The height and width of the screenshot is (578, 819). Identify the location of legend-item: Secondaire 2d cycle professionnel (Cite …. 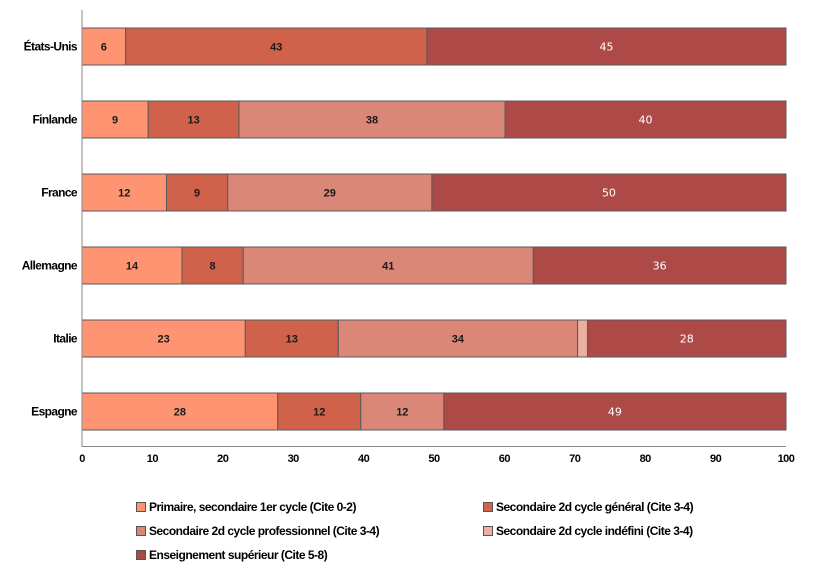
(258, 531).